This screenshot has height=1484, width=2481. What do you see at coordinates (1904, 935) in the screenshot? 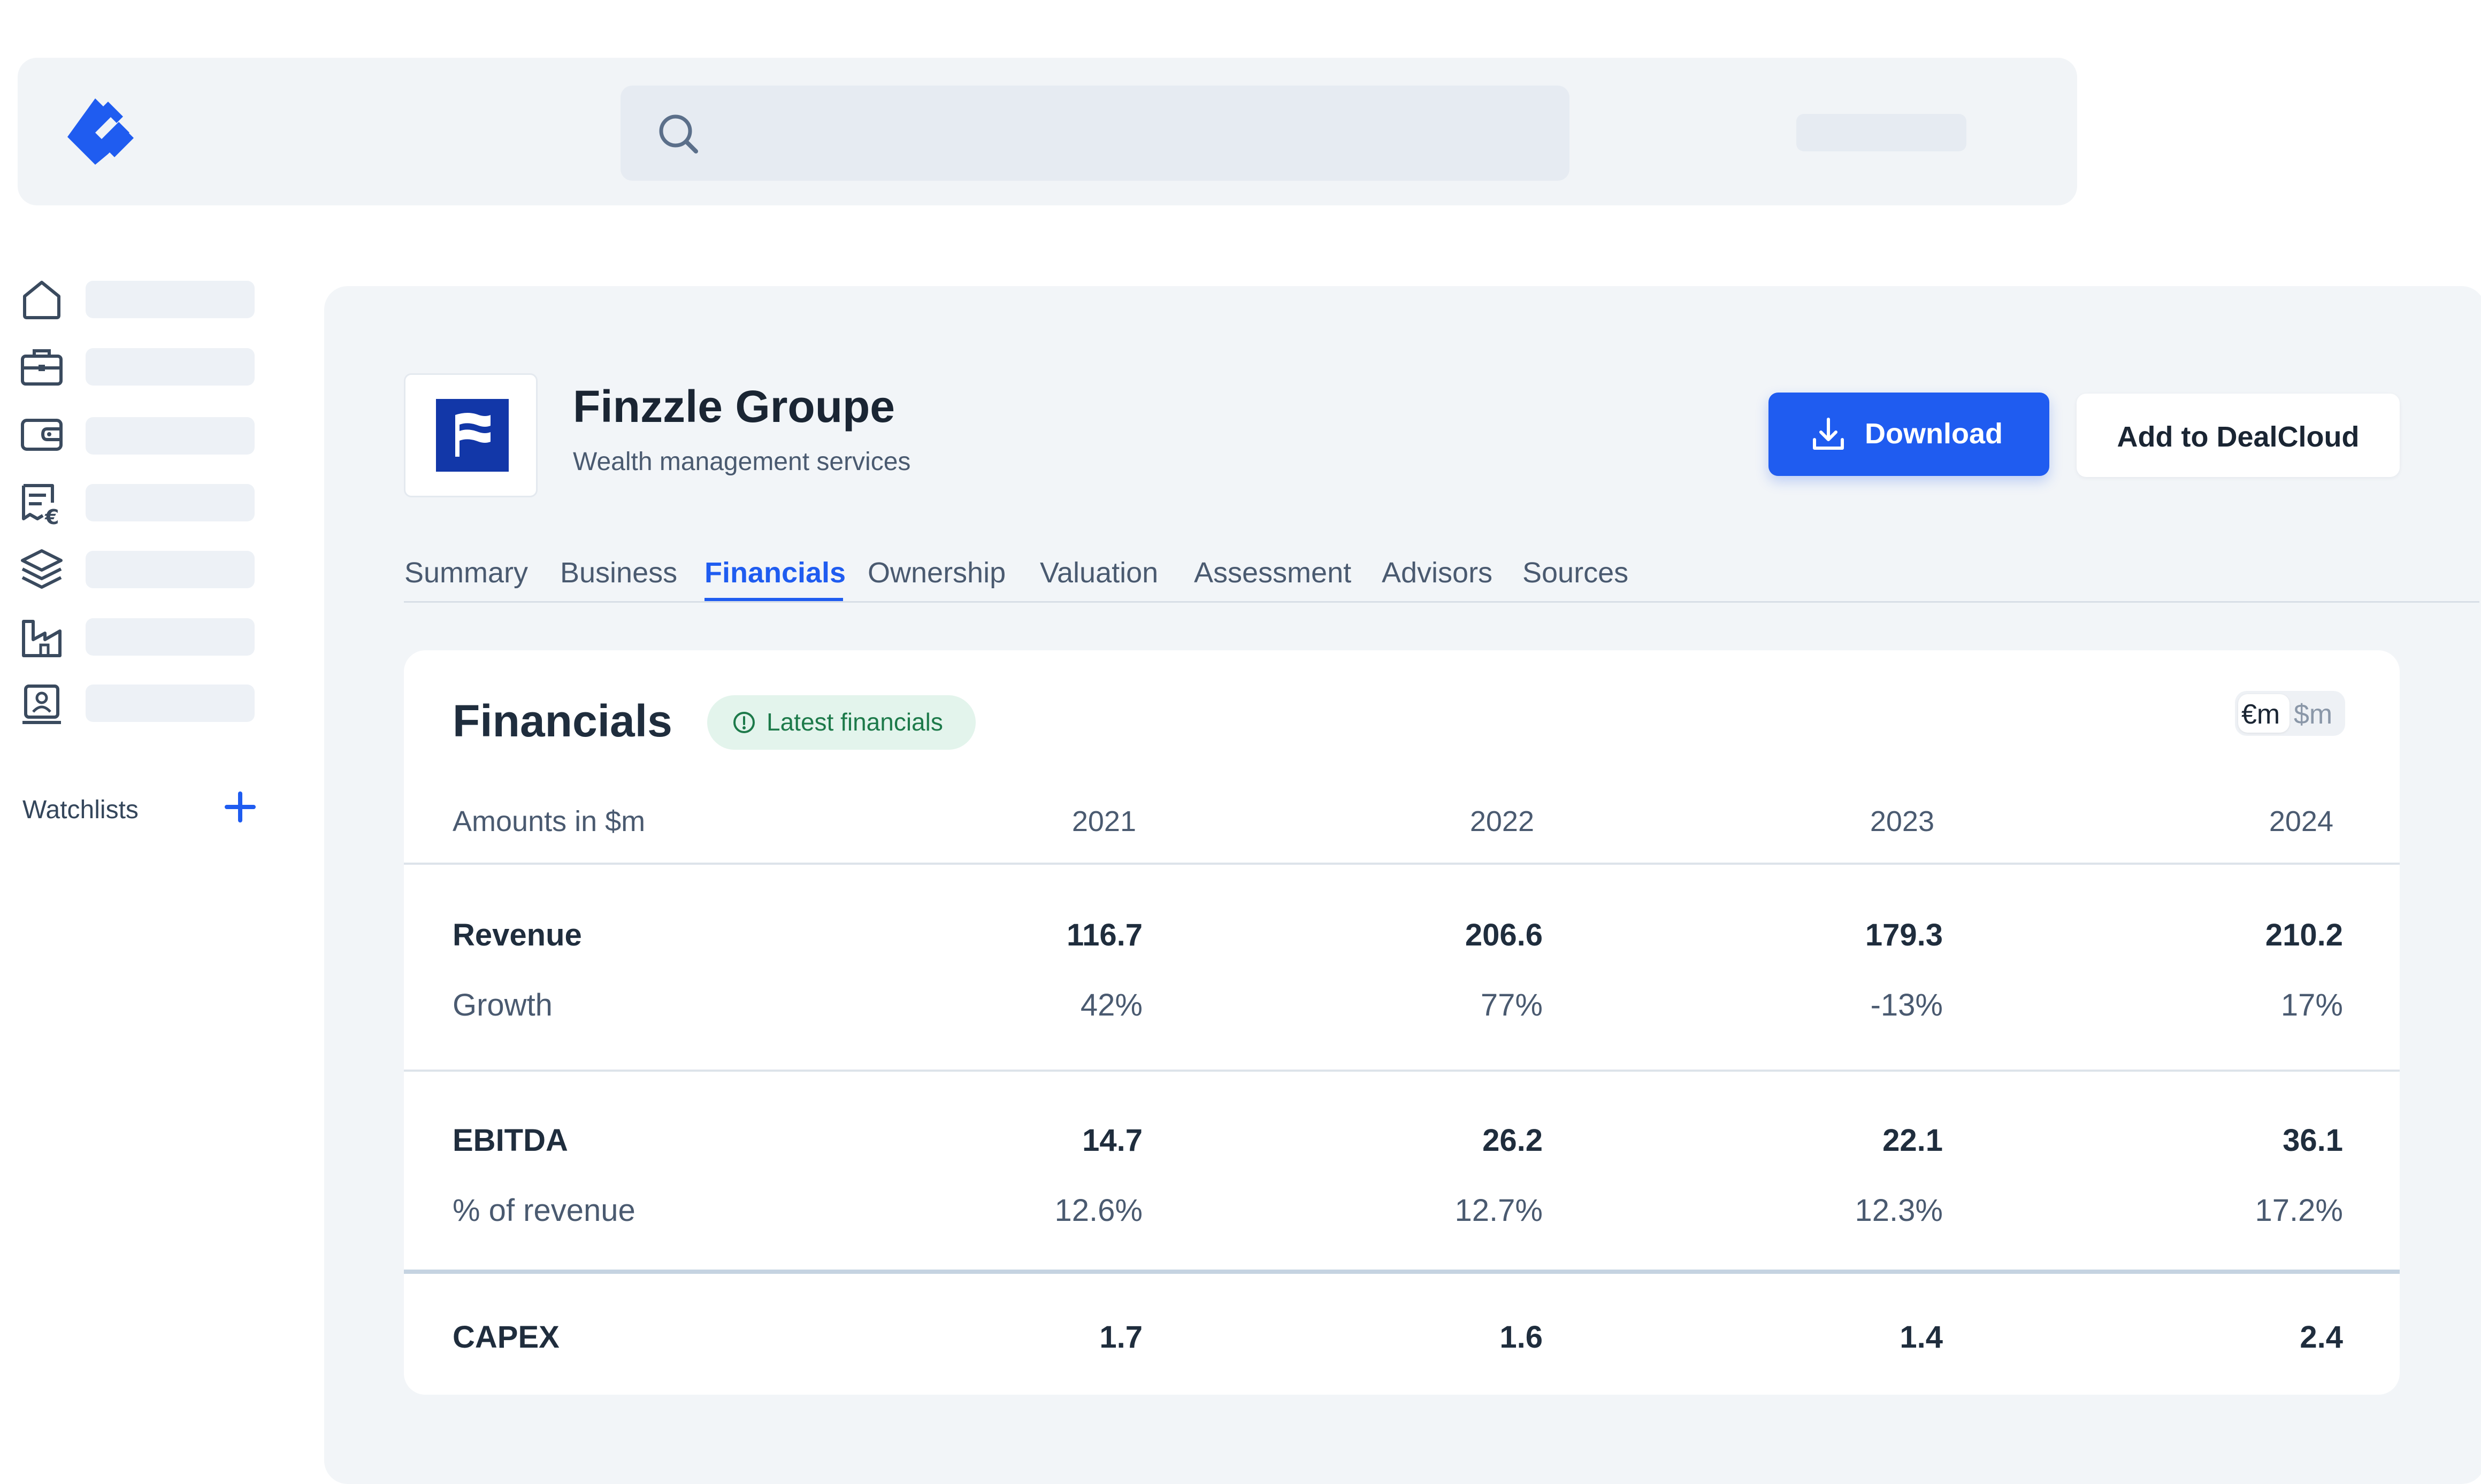
I see `table-cell: 179.3` at bounding box center [1904, 935].